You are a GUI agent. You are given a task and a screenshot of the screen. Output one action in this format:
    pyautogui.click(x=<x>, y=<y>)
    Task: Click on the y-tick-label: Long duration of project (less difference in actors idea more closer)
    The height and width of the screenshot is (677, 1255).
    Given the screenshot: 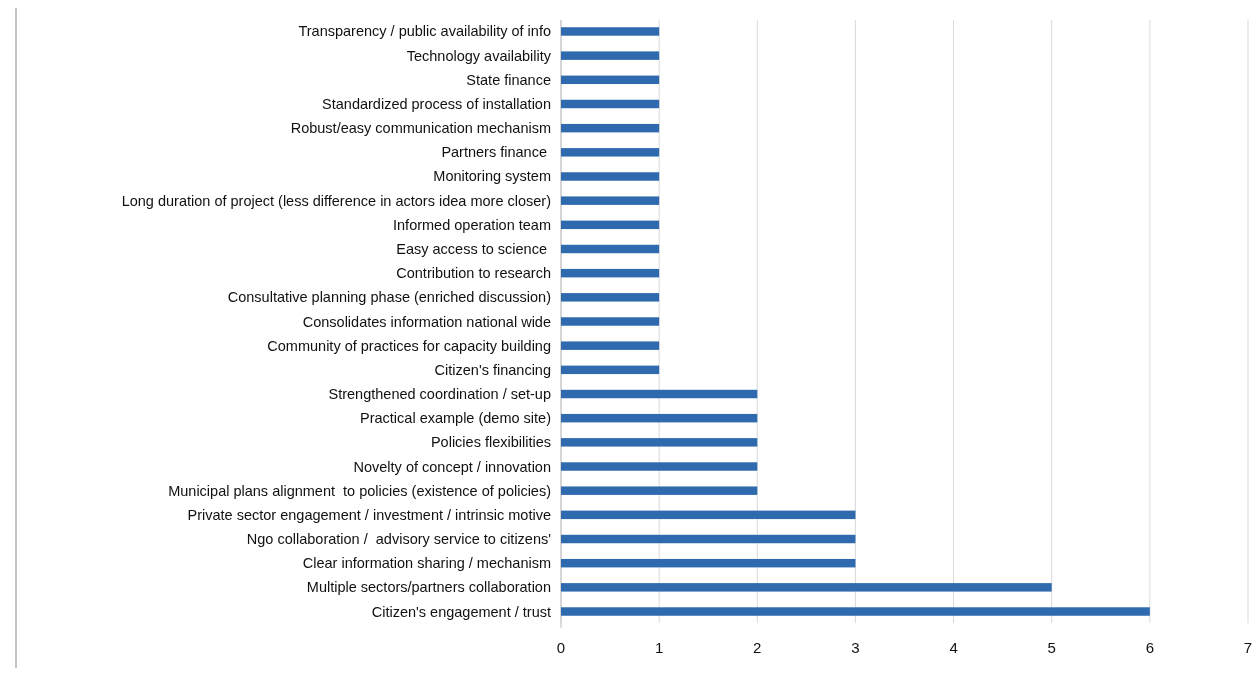 What is the action you would take?
    pyautogui.click(x=336, y=200)
    